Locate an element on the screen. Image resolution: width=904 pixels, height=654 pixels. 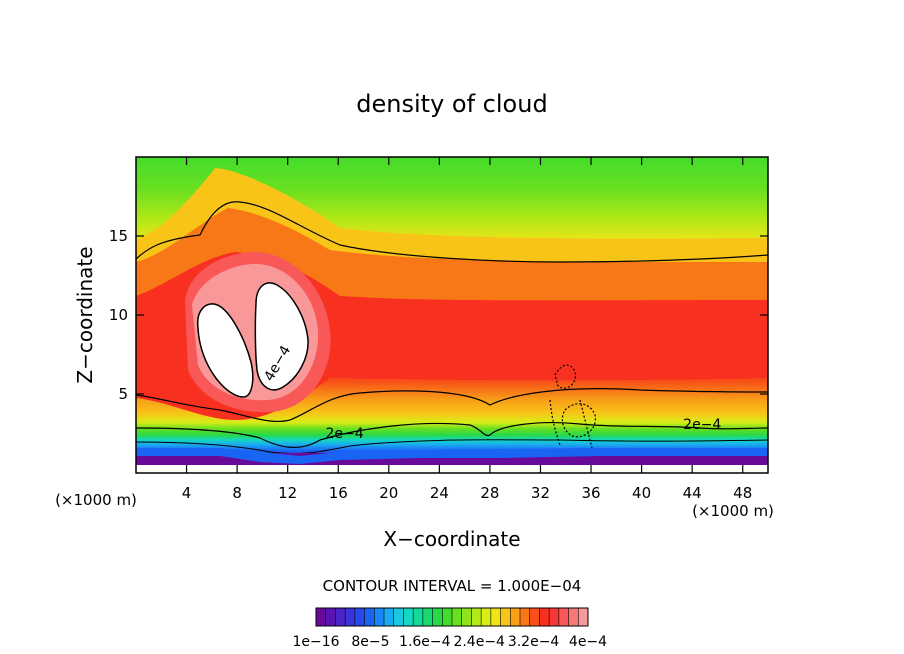
contour-line-lower is located at coordinates (452, 447).